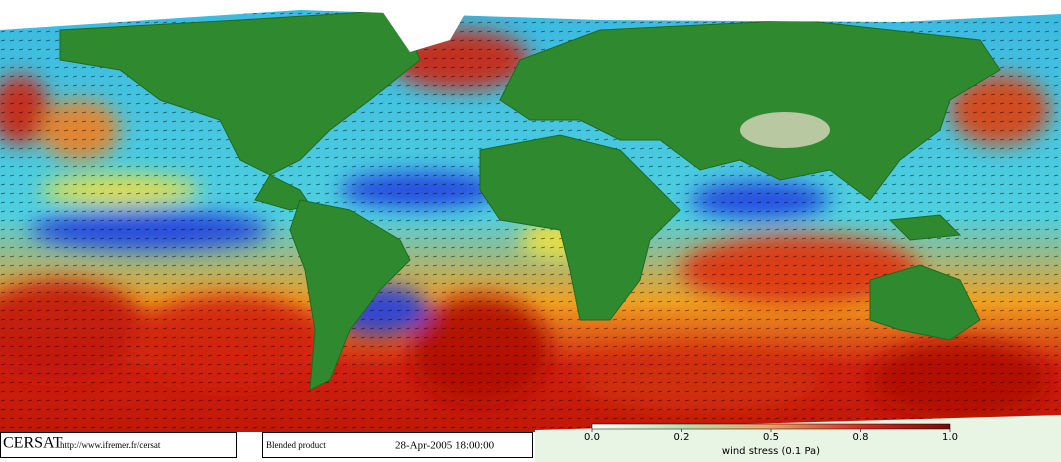 The height and width of the screenshot is (462, 1061). What do you see at coordinates (445, 446) in the screenshot?
I see `date: 28-Apr-2005 18:00:00` at bounding box center [445, 446].